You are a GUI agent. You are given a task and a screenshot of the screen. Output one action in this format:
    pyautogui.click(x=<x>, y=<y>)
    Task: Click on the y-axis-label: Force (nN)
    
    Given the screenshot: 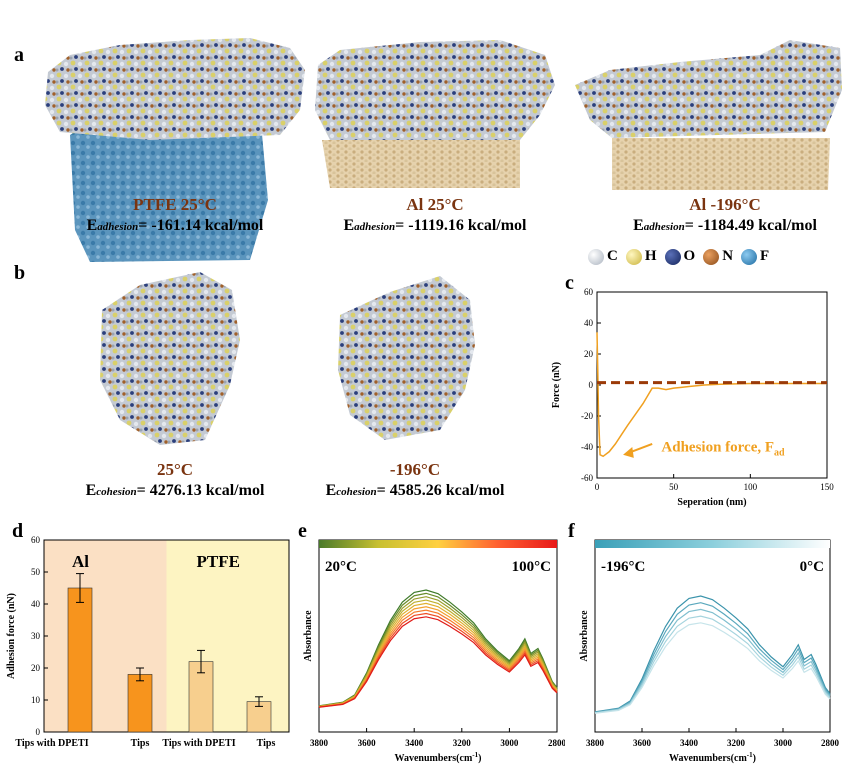 What is the action you would take?
    pyautogui.click(x=556, y=385)
    